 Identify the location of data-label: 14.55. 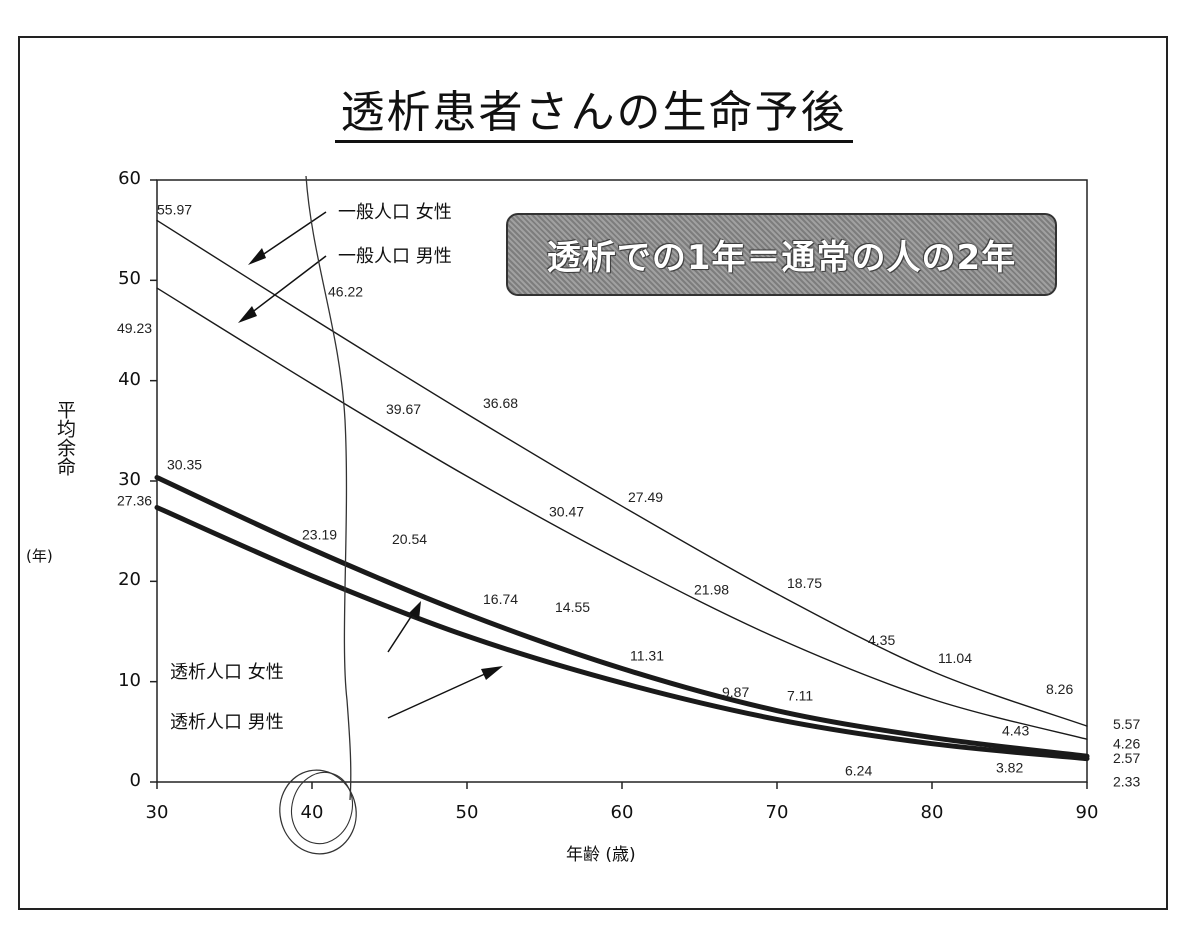
(572, 607).